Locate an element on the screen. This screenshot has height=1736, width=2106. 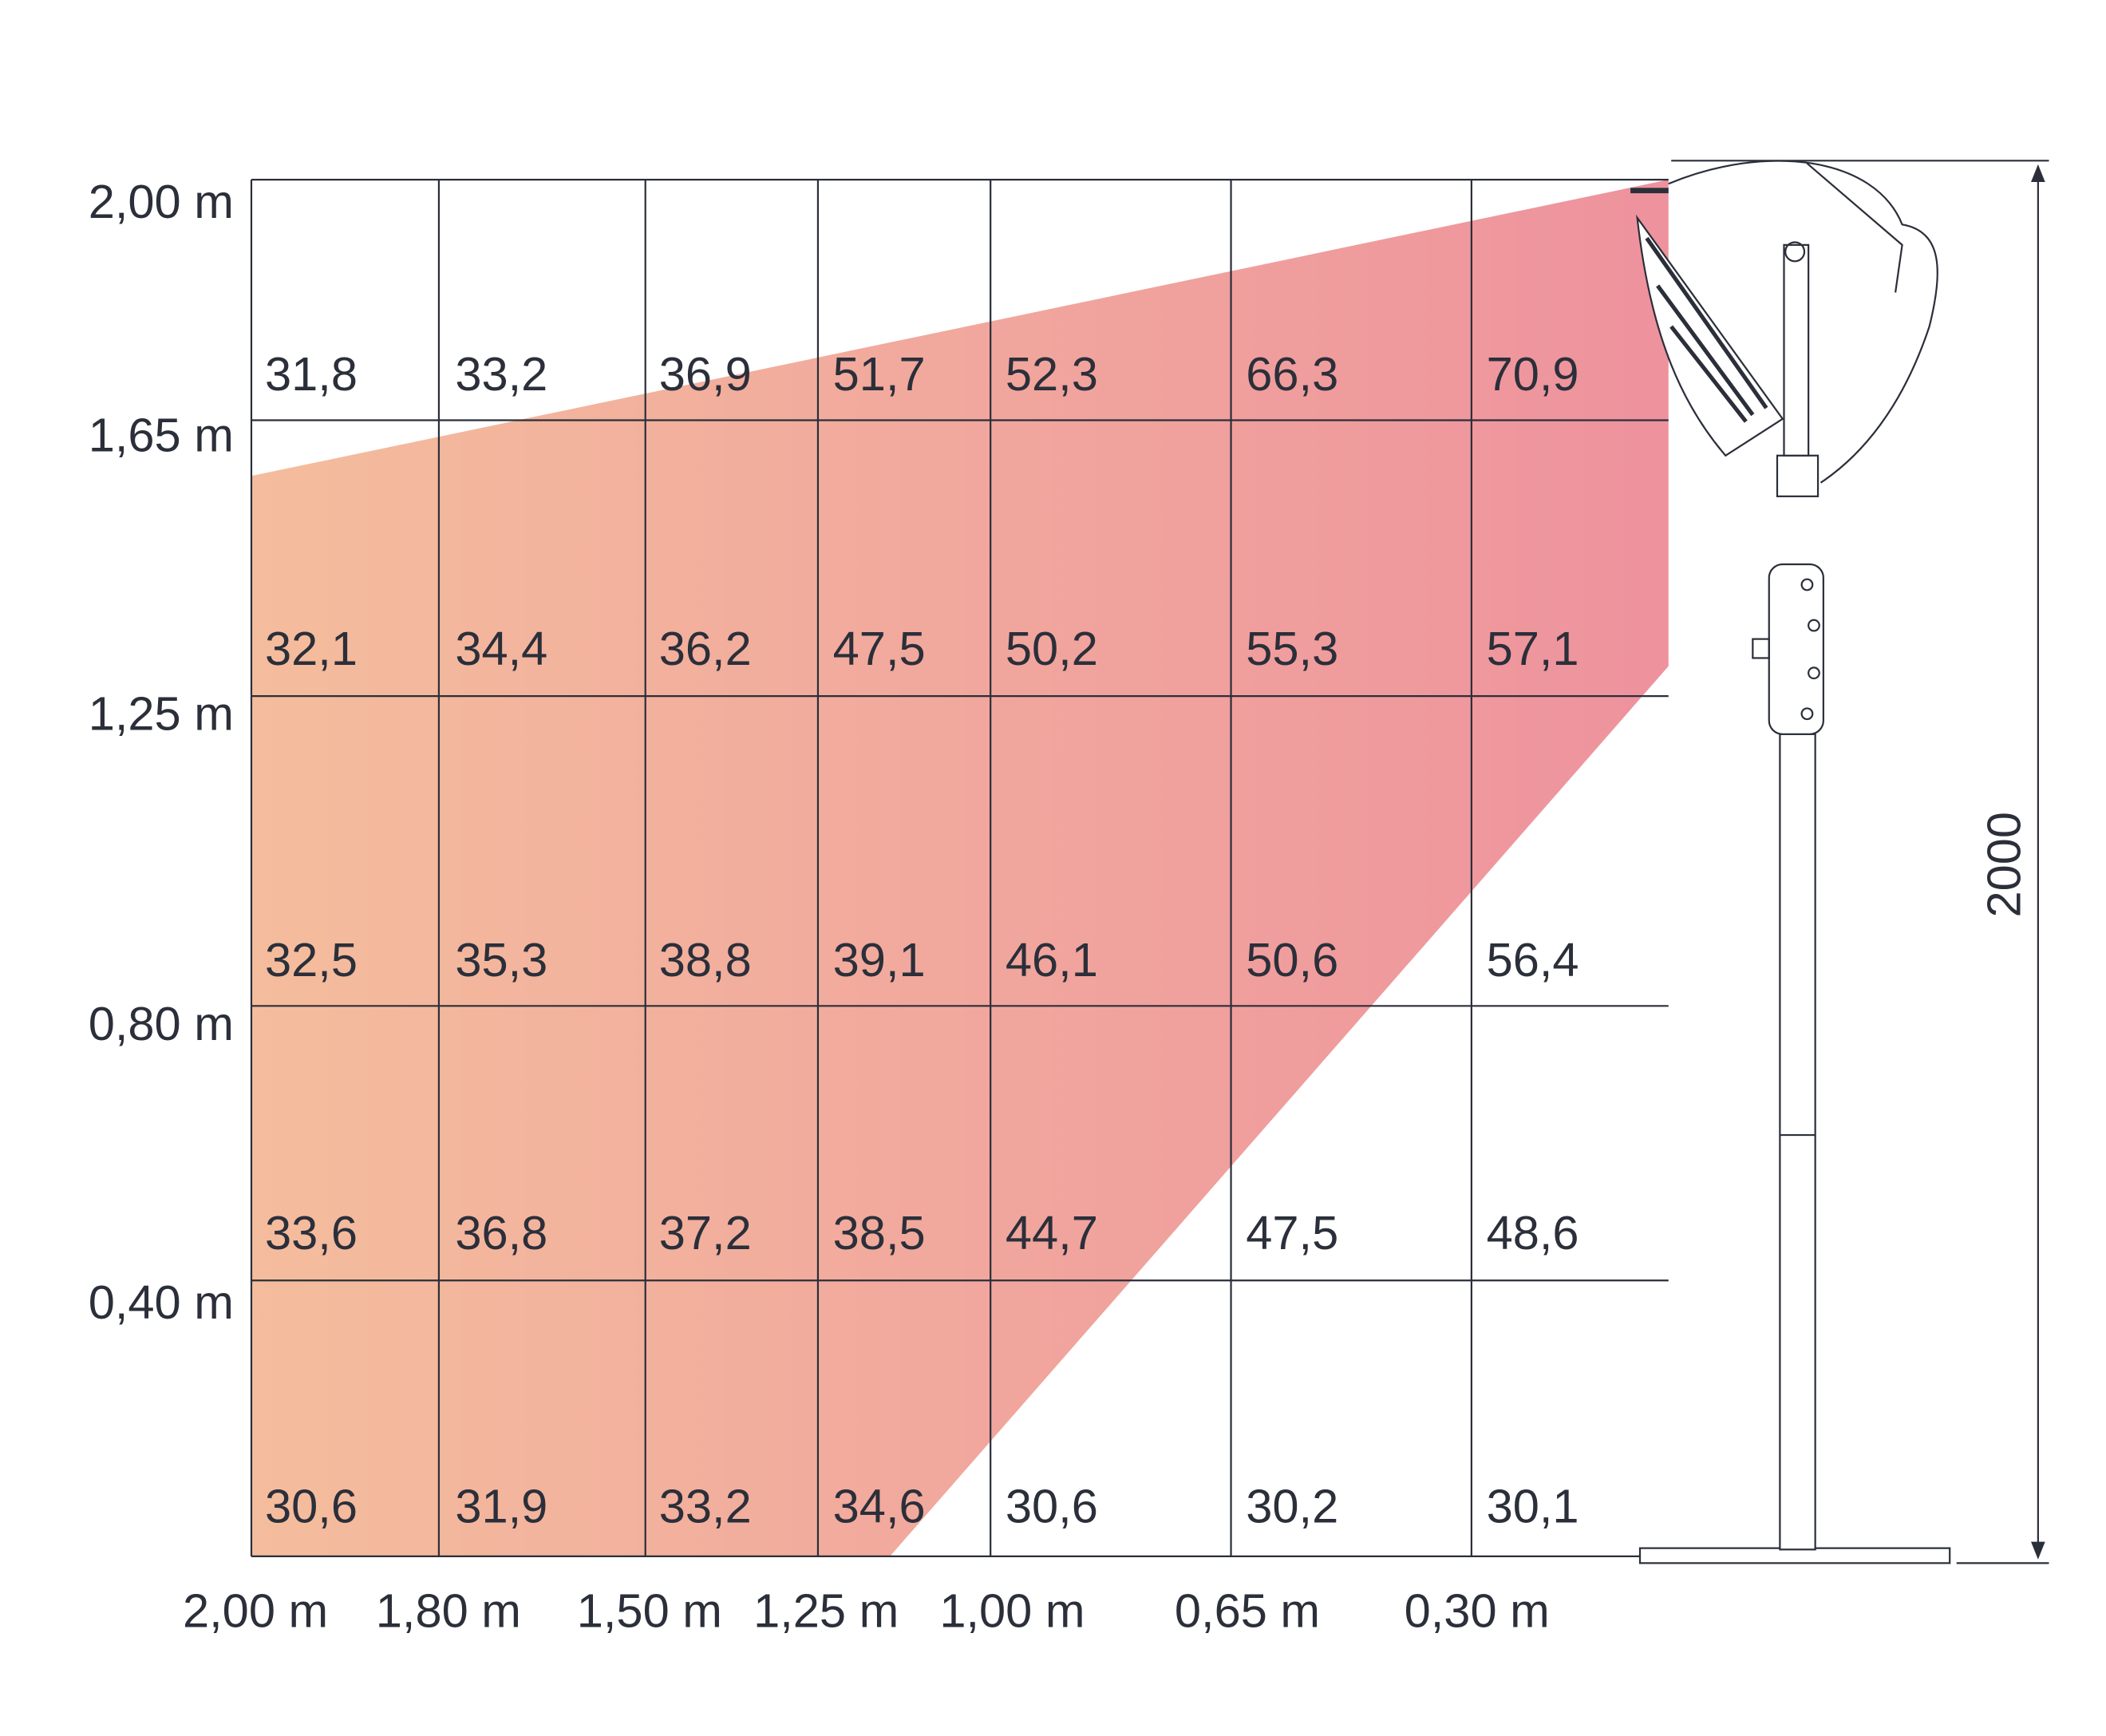
y-label: 1,25 m is located at coordinates (162, 714).